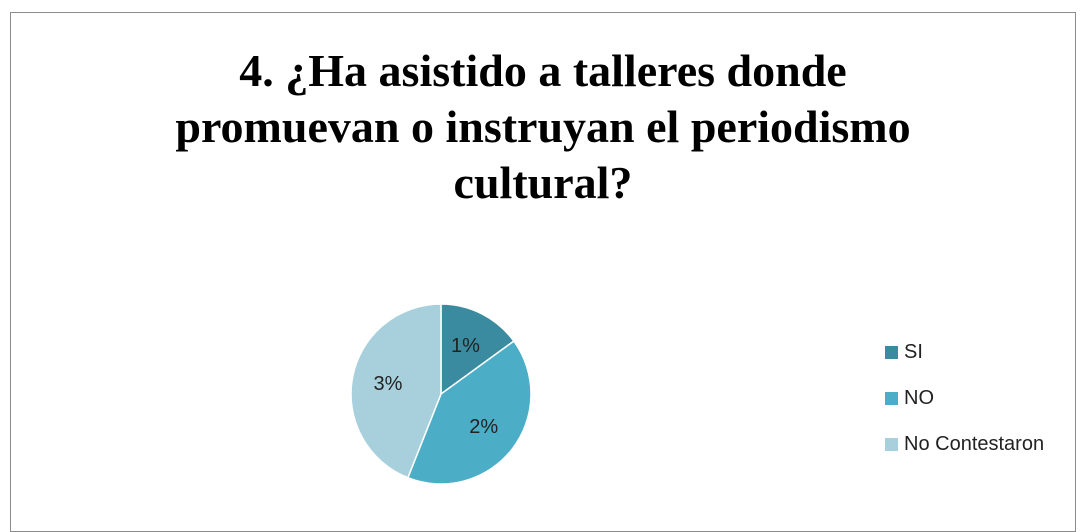  I want to click on pie-slice-no-contestaron, so click(396, 391).